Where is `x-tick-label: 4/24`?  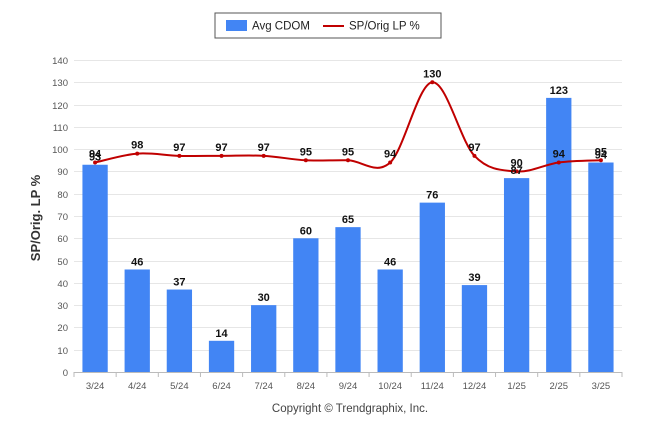 x-tick-label: 4/24 is located at coordinates (137, 386).